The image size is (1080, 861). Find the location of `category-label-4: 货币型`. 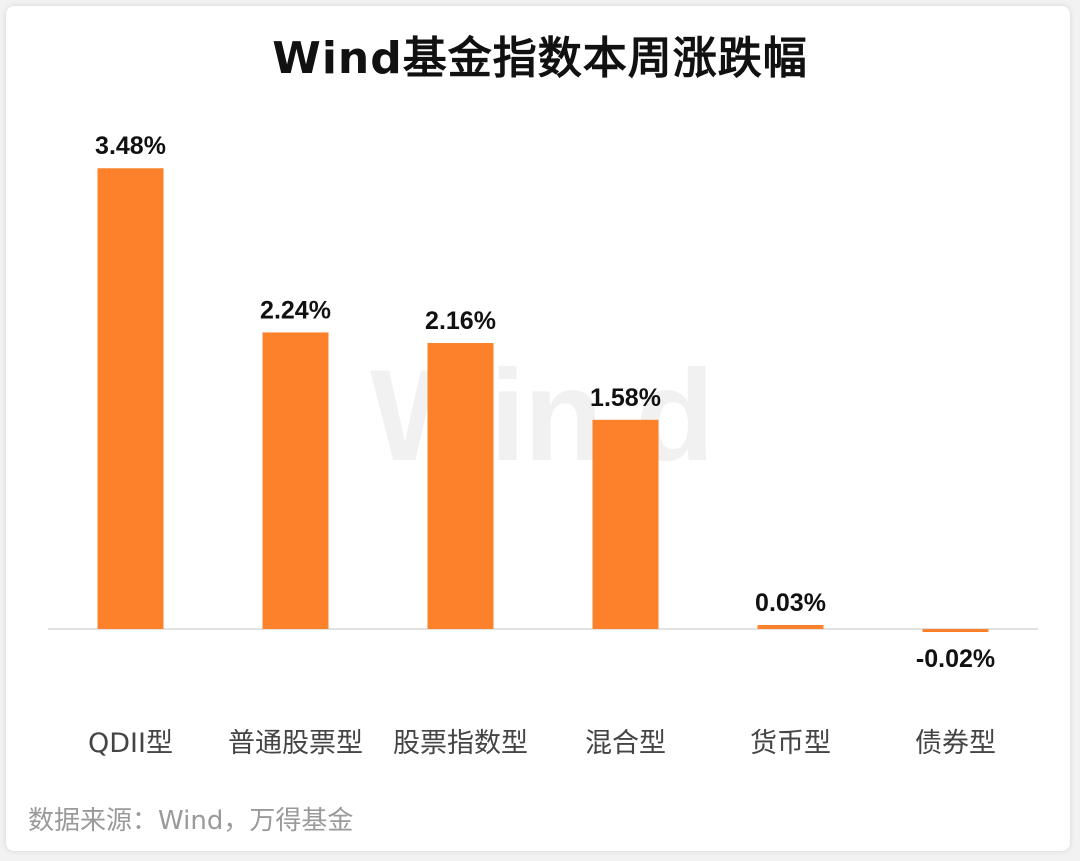

category-label-4: 货币型 is located at coordinates (790, 743).